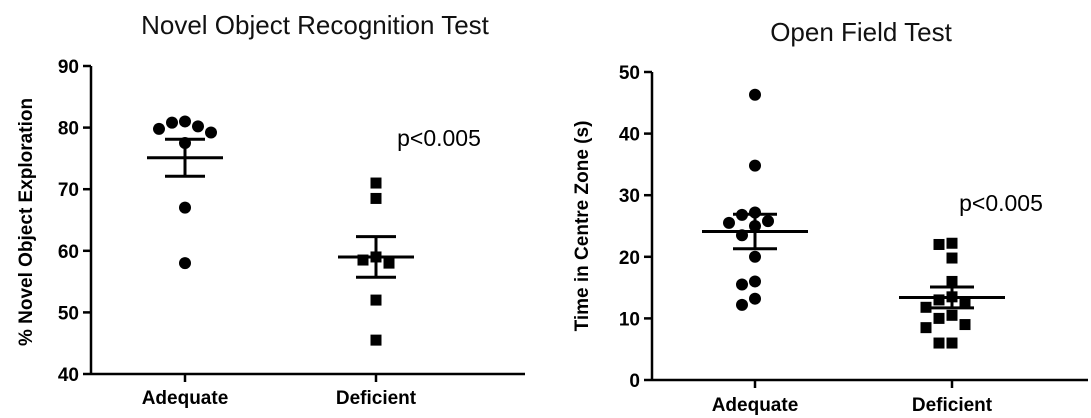  What do you see at coordinates (861, 32) in the screenshot?
I see `chart-title: Open Field Test` at bounding box center [861, 32].